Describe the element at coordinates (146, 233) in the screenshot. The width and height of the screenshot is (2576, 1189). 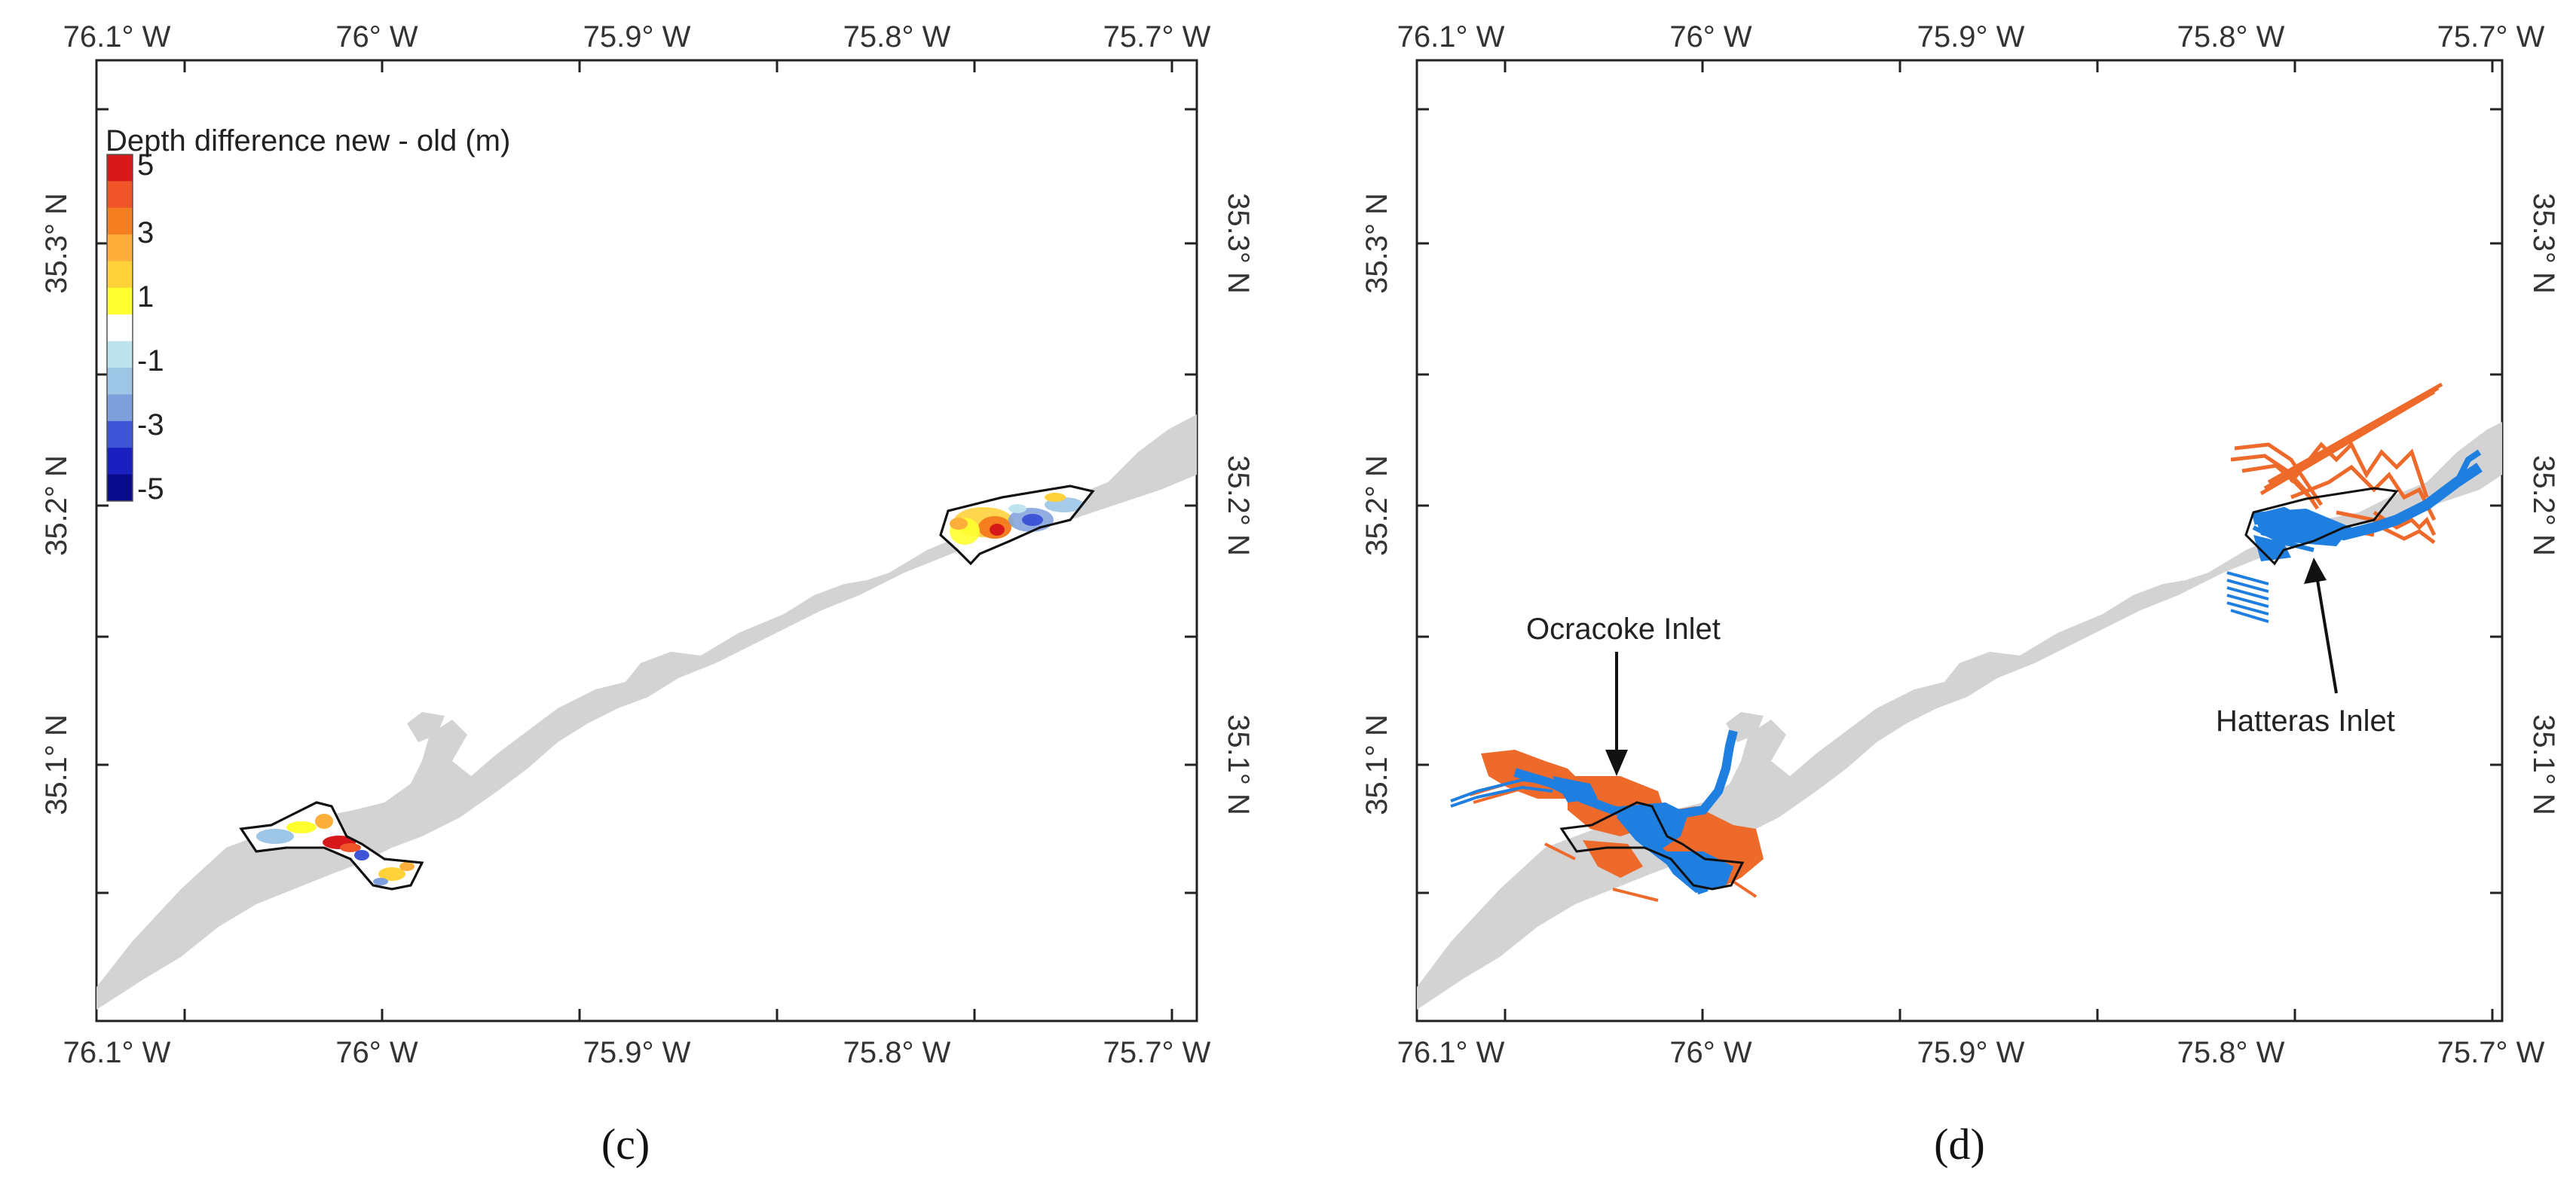
I see `legend-value-1: 3` at that location.